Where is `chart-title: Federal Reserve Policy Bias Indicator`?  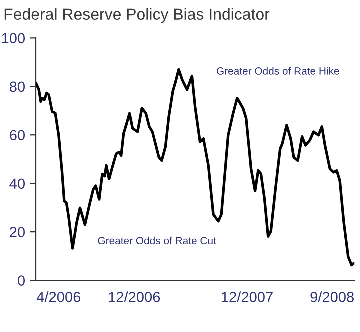
chart-title: Federal Reserve Policy Bias Indicator is located at coordinates (137, 16).